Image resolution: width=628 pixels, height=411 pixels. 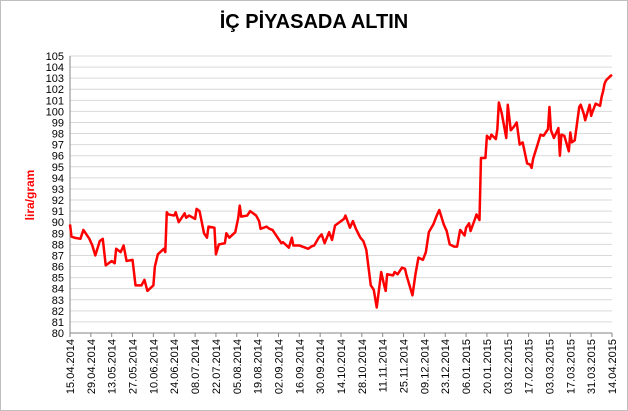 I want to click on y-tick-label: 86, so click(x=58, y=268).